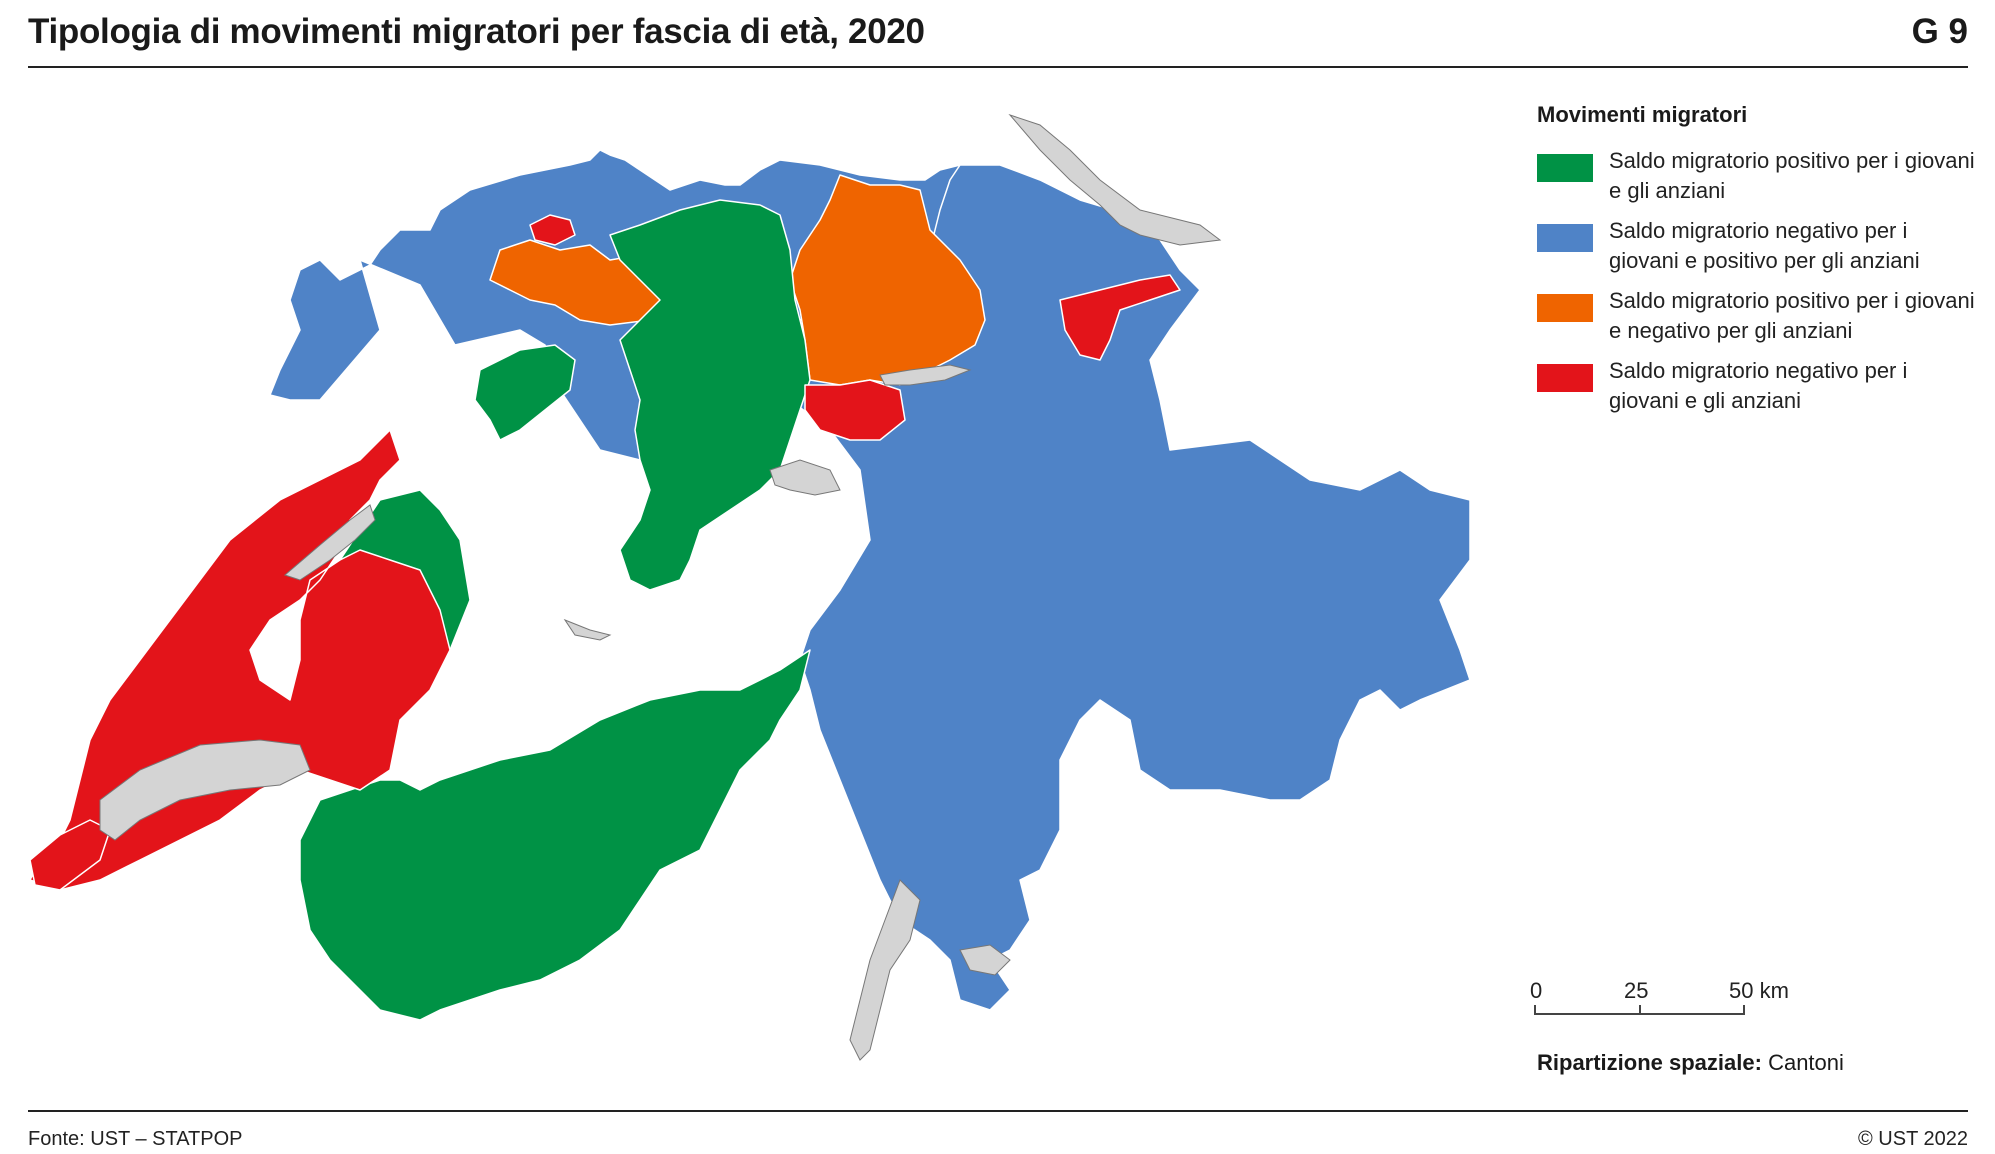 The image size is (1995, 1154). What do you see at coordinates (1636, 990) in the screenshot?
I see `scale-label-25: 25` at bounding box center [1636, 990].